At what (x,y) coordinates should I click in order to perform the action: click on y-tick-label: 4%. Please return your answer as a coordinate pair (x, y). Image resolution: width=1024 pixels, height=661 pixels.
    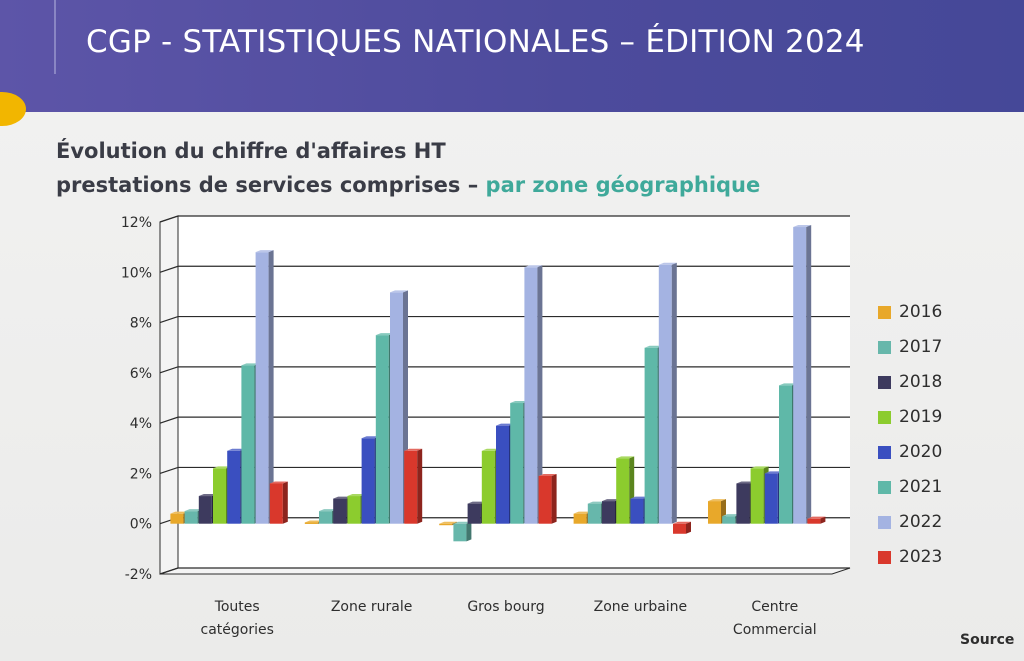
    Looking at the image, I should click on (141, 424).